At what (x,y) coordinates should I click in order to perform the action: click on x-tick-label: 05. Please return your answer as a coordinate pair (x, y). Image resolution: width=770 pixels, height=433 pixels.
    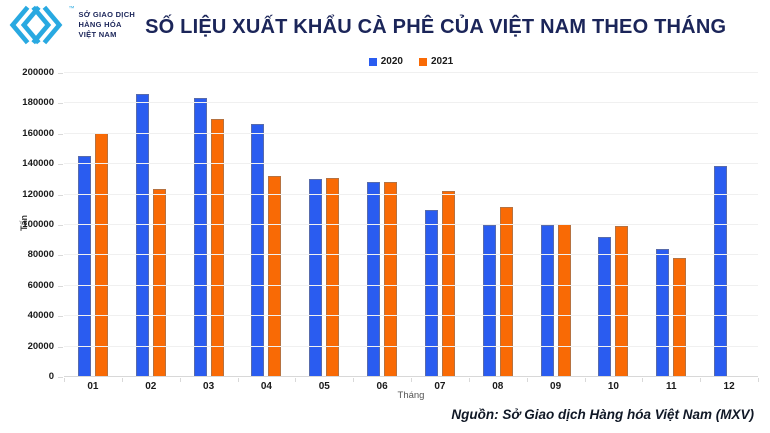
    Looking at the image, I should click on (324, 386).